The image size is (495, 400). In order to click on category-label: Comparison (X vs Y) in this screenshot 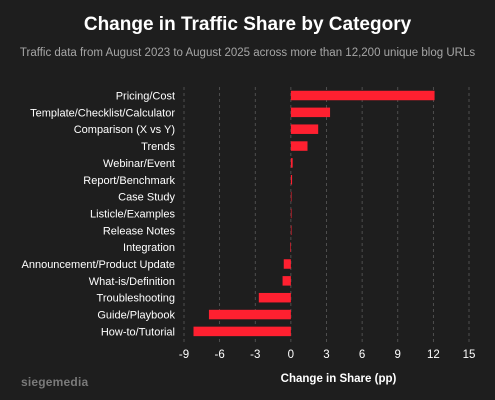, I will do `click(124, 130)`.